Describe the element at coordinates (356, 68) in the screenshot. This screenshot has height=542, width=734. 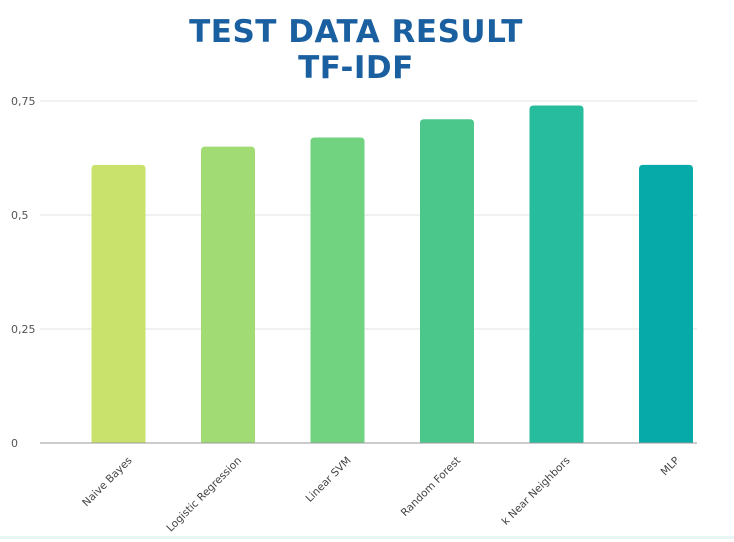
I see `chart-subtitle: TF-IDF` at that location.